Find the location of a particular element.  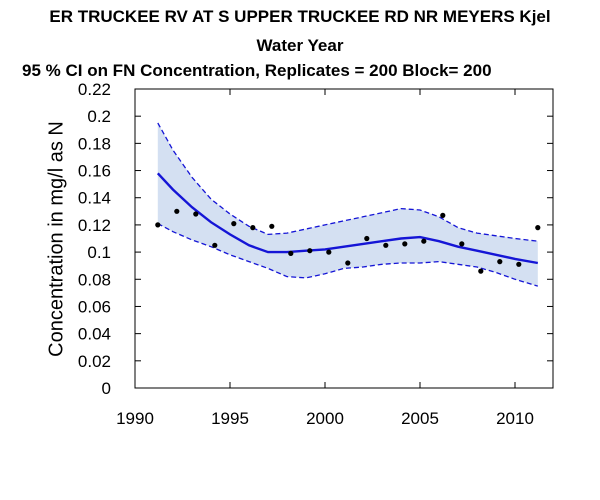

y-tick-label: 0.16 is located at coordinates (94, 171).